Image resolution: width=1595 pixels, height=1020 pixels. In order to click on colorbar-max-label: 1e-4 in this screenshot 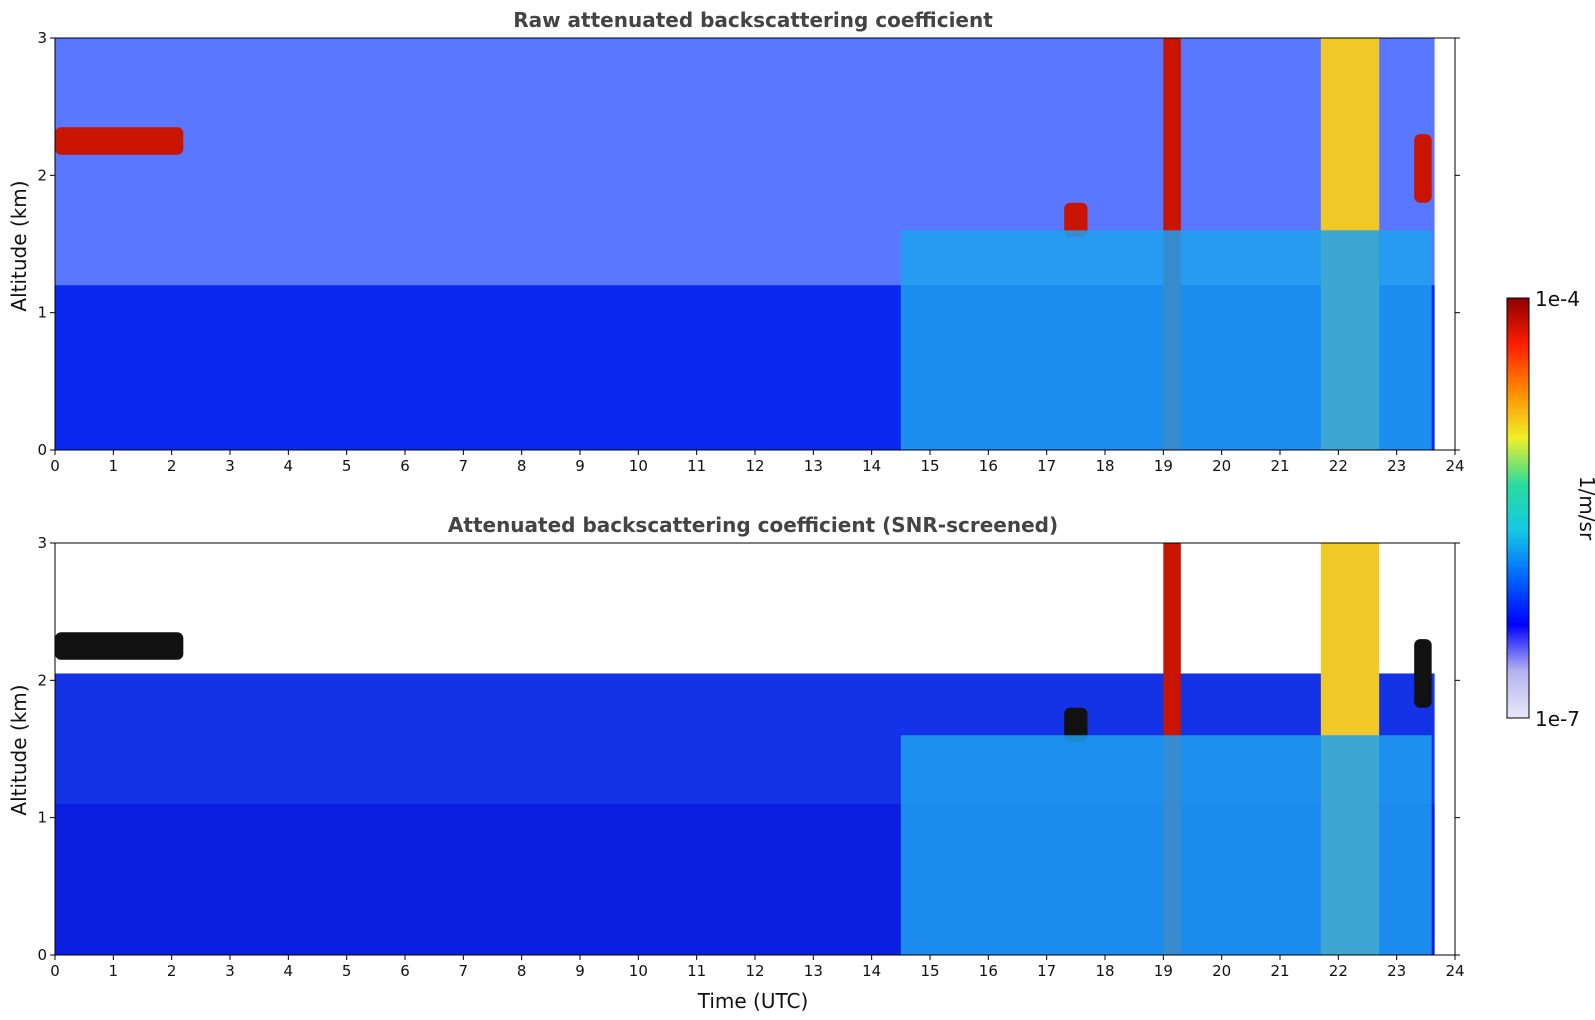, I will do `click(1557, 299)`.